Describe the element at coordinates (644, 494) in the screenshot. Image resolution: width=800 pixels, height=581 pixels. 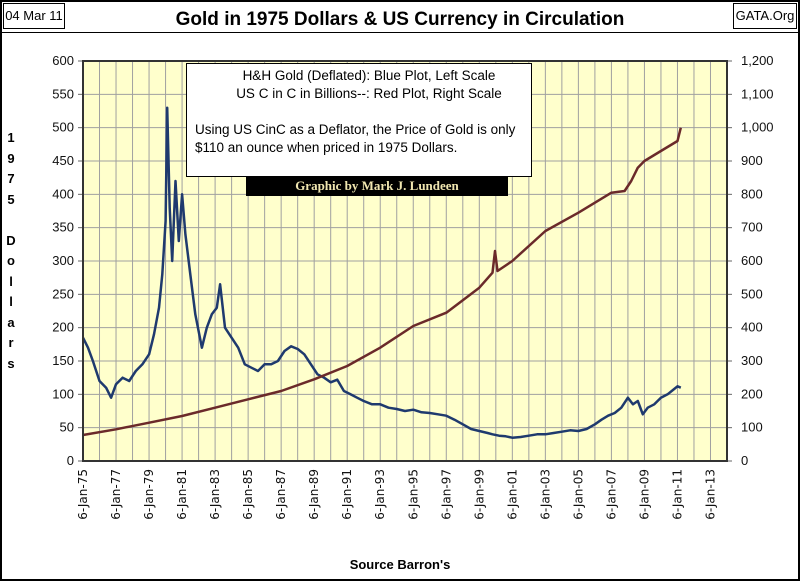
I see `x-tick-label: 6-Jan-09` at that location.